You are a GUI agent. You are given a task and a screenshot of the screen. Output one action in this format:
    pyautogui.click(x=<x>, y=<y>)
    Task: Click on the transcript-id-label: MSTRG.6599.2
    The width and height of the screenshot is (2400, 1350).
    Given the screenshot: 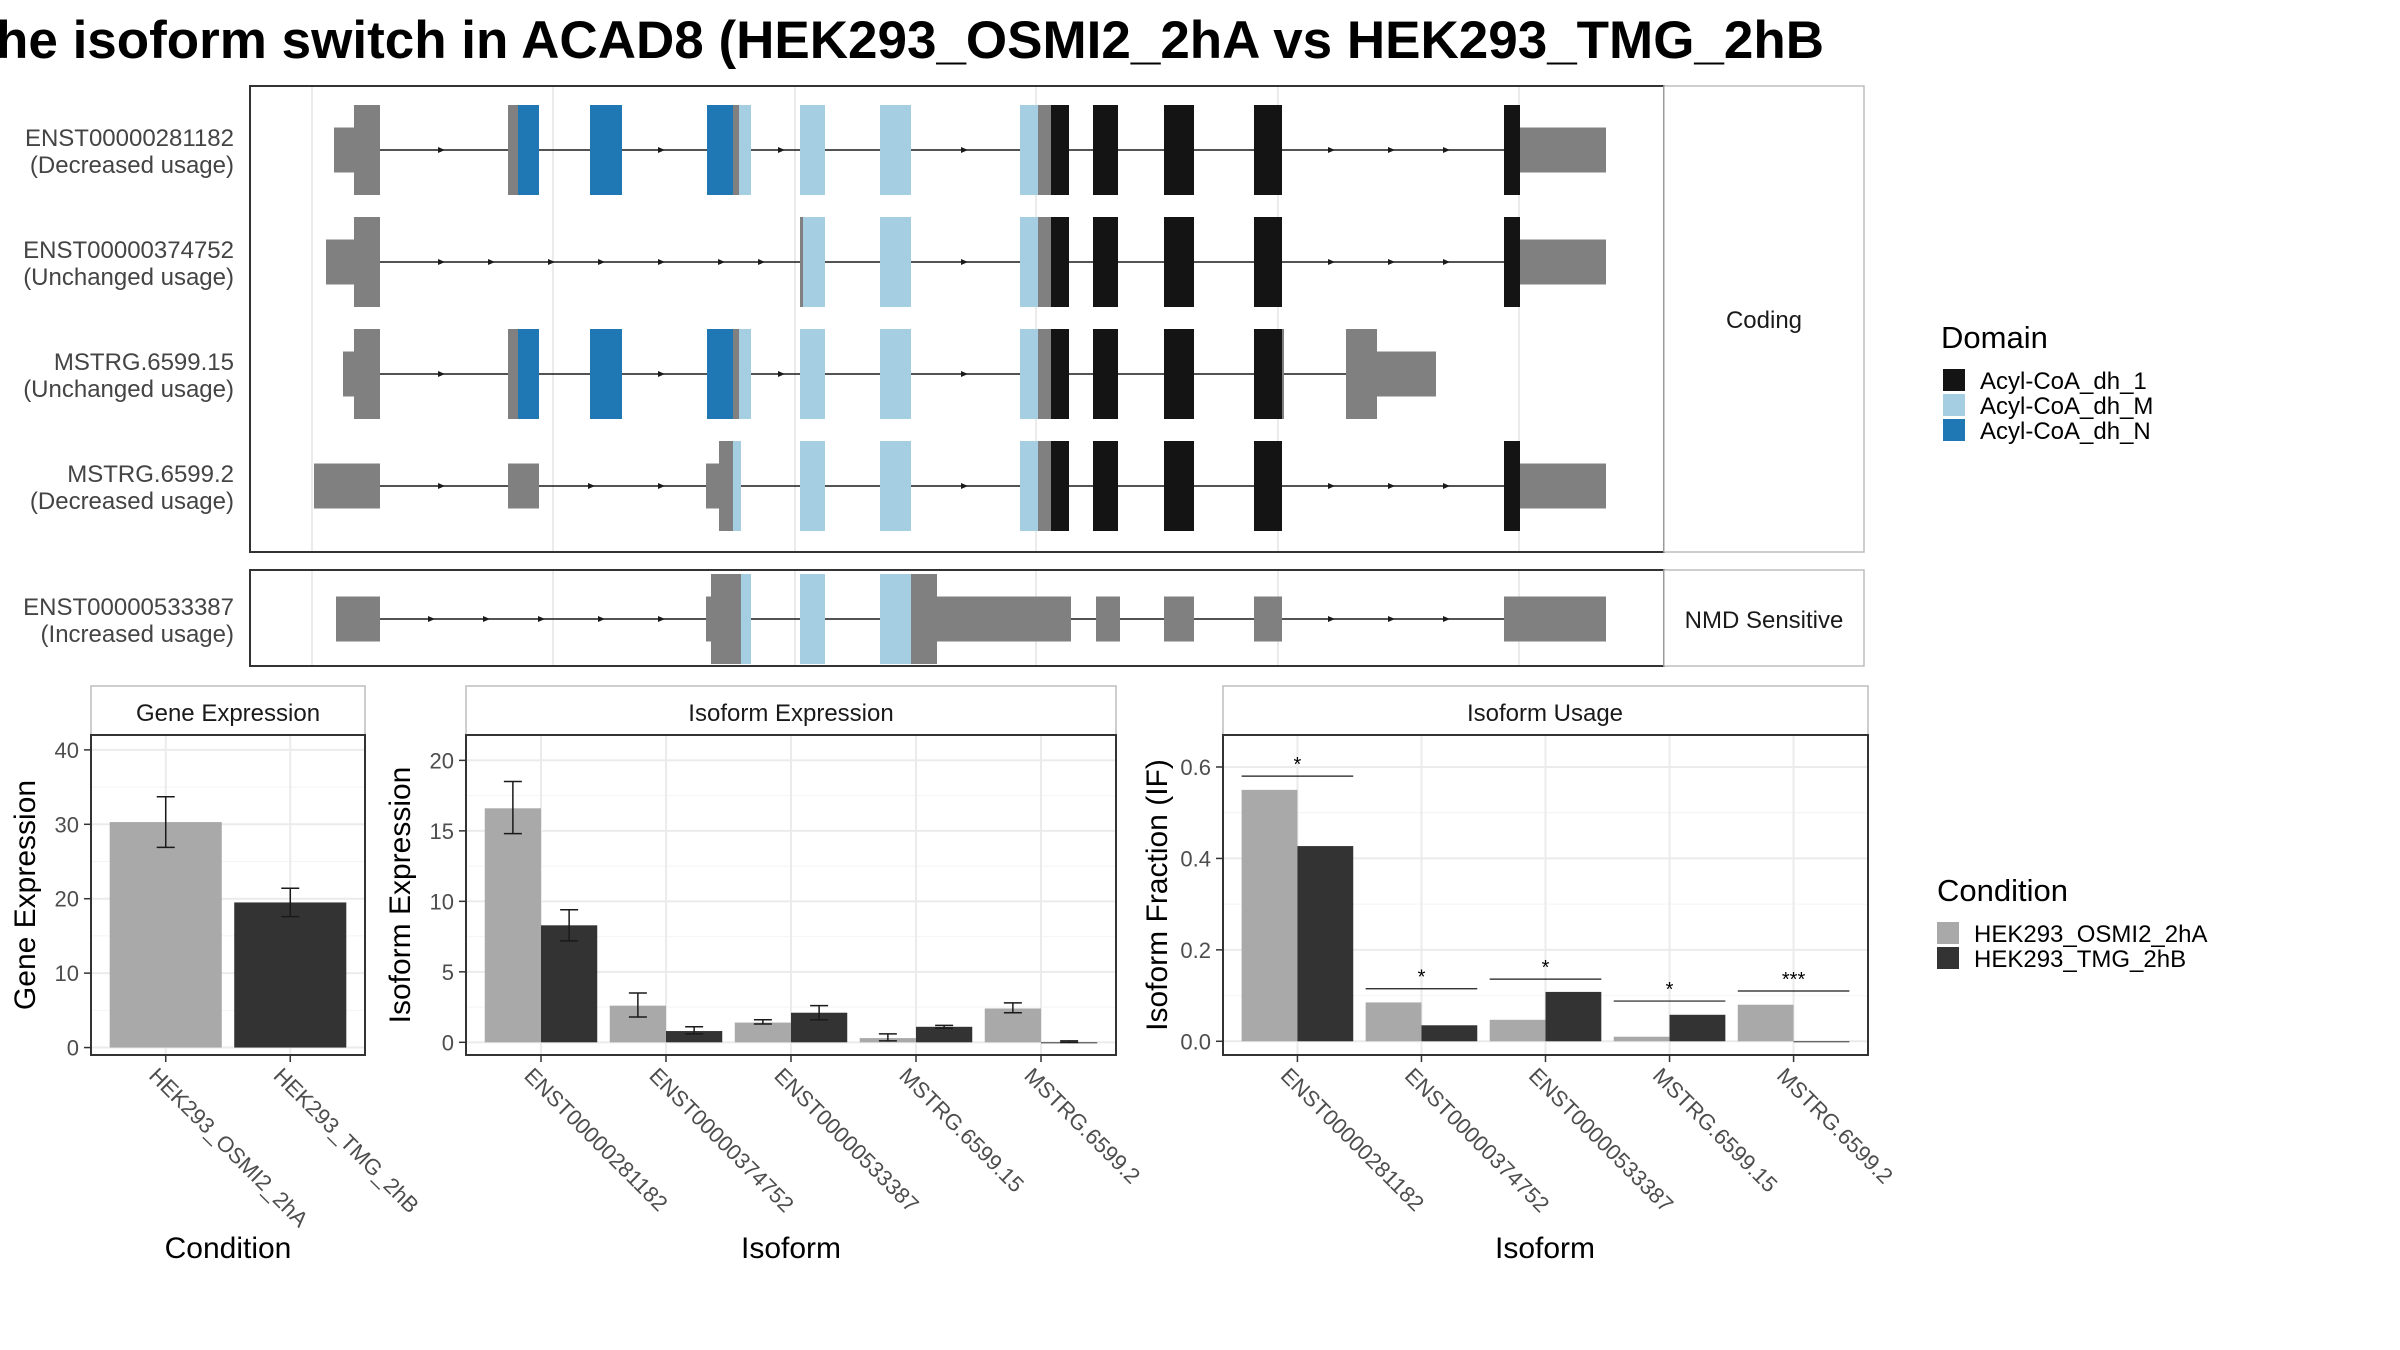 What is the action you would take?
    pyautogui.click(x=150, y=474)
    